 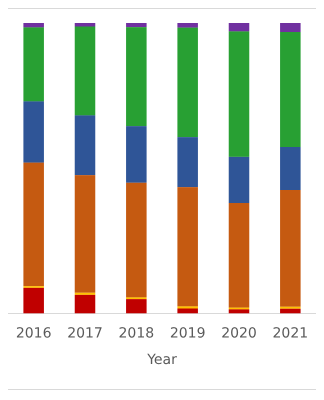 I want to click on x-tick-label: 2018, so click(x=136, y=333).